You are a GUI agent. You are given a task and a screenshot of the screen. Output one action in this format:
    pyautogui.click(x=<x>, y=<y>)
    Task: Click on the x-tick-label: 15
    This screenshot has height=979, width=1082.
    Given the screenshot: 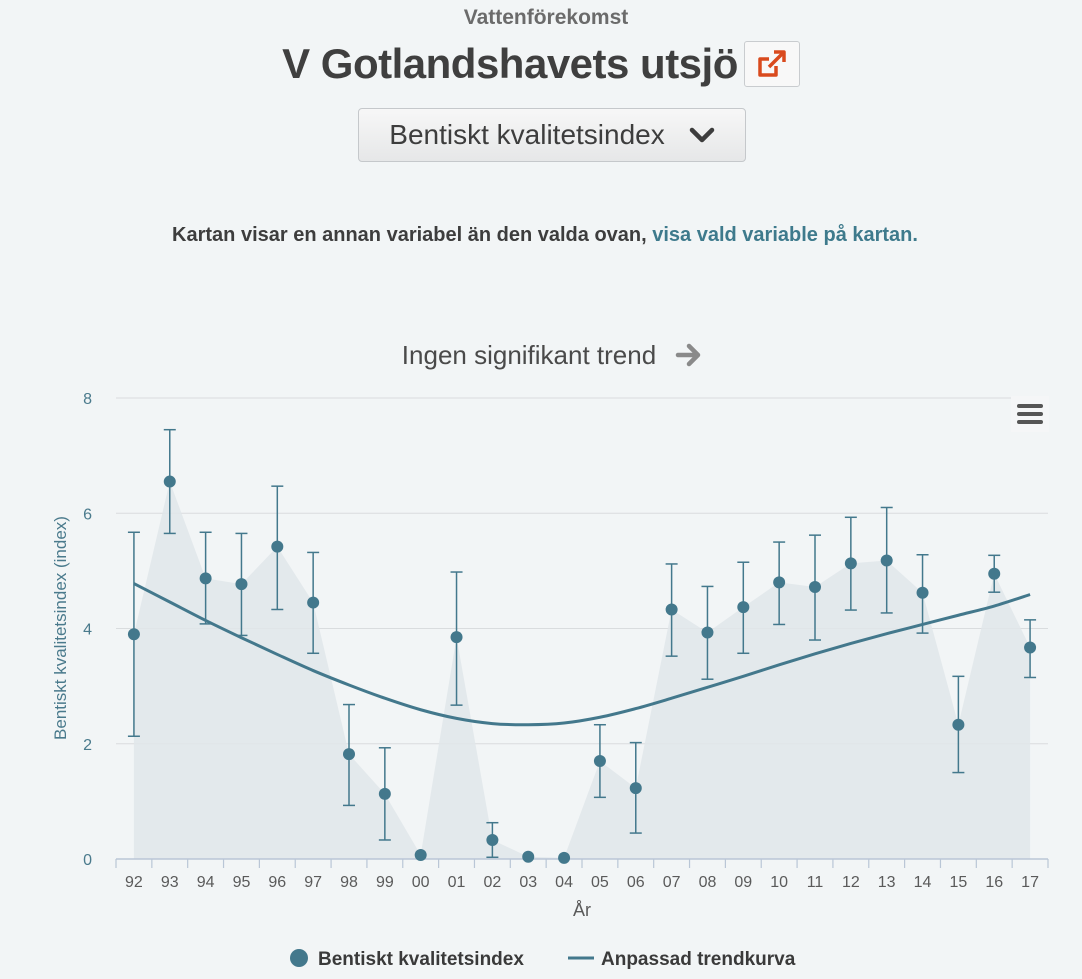 What is the action you would take?
    pyautogui.click(x=958, y=882)
    